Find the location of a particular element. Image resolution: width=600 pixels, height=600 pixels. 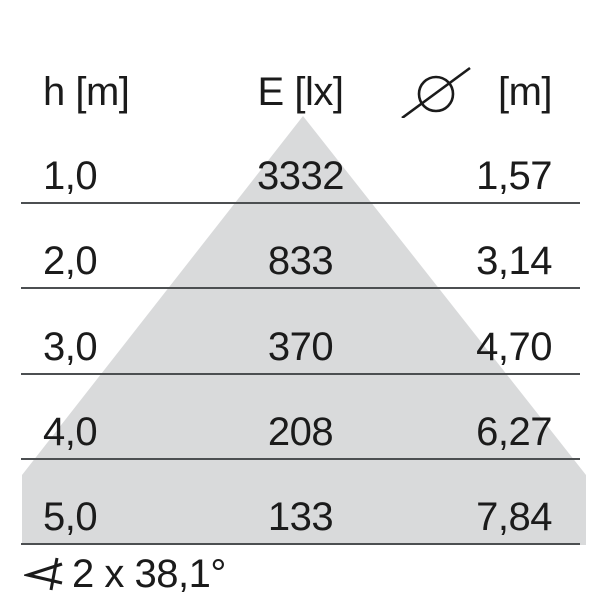

beam-angle-label: 2 x 38,1° is located at coordinates (149, 574).